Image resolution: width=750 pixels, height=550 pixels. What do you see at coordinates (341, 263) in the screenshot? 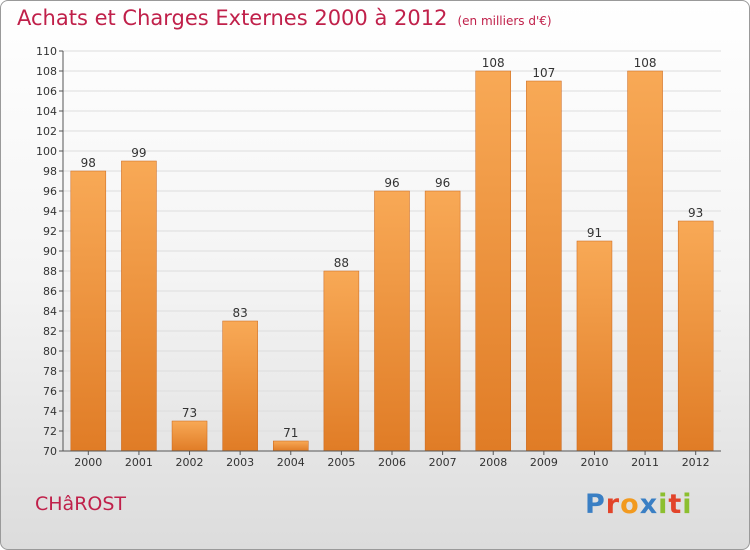
I see `data-label-2005: 88` at bounding box center [341, 263].